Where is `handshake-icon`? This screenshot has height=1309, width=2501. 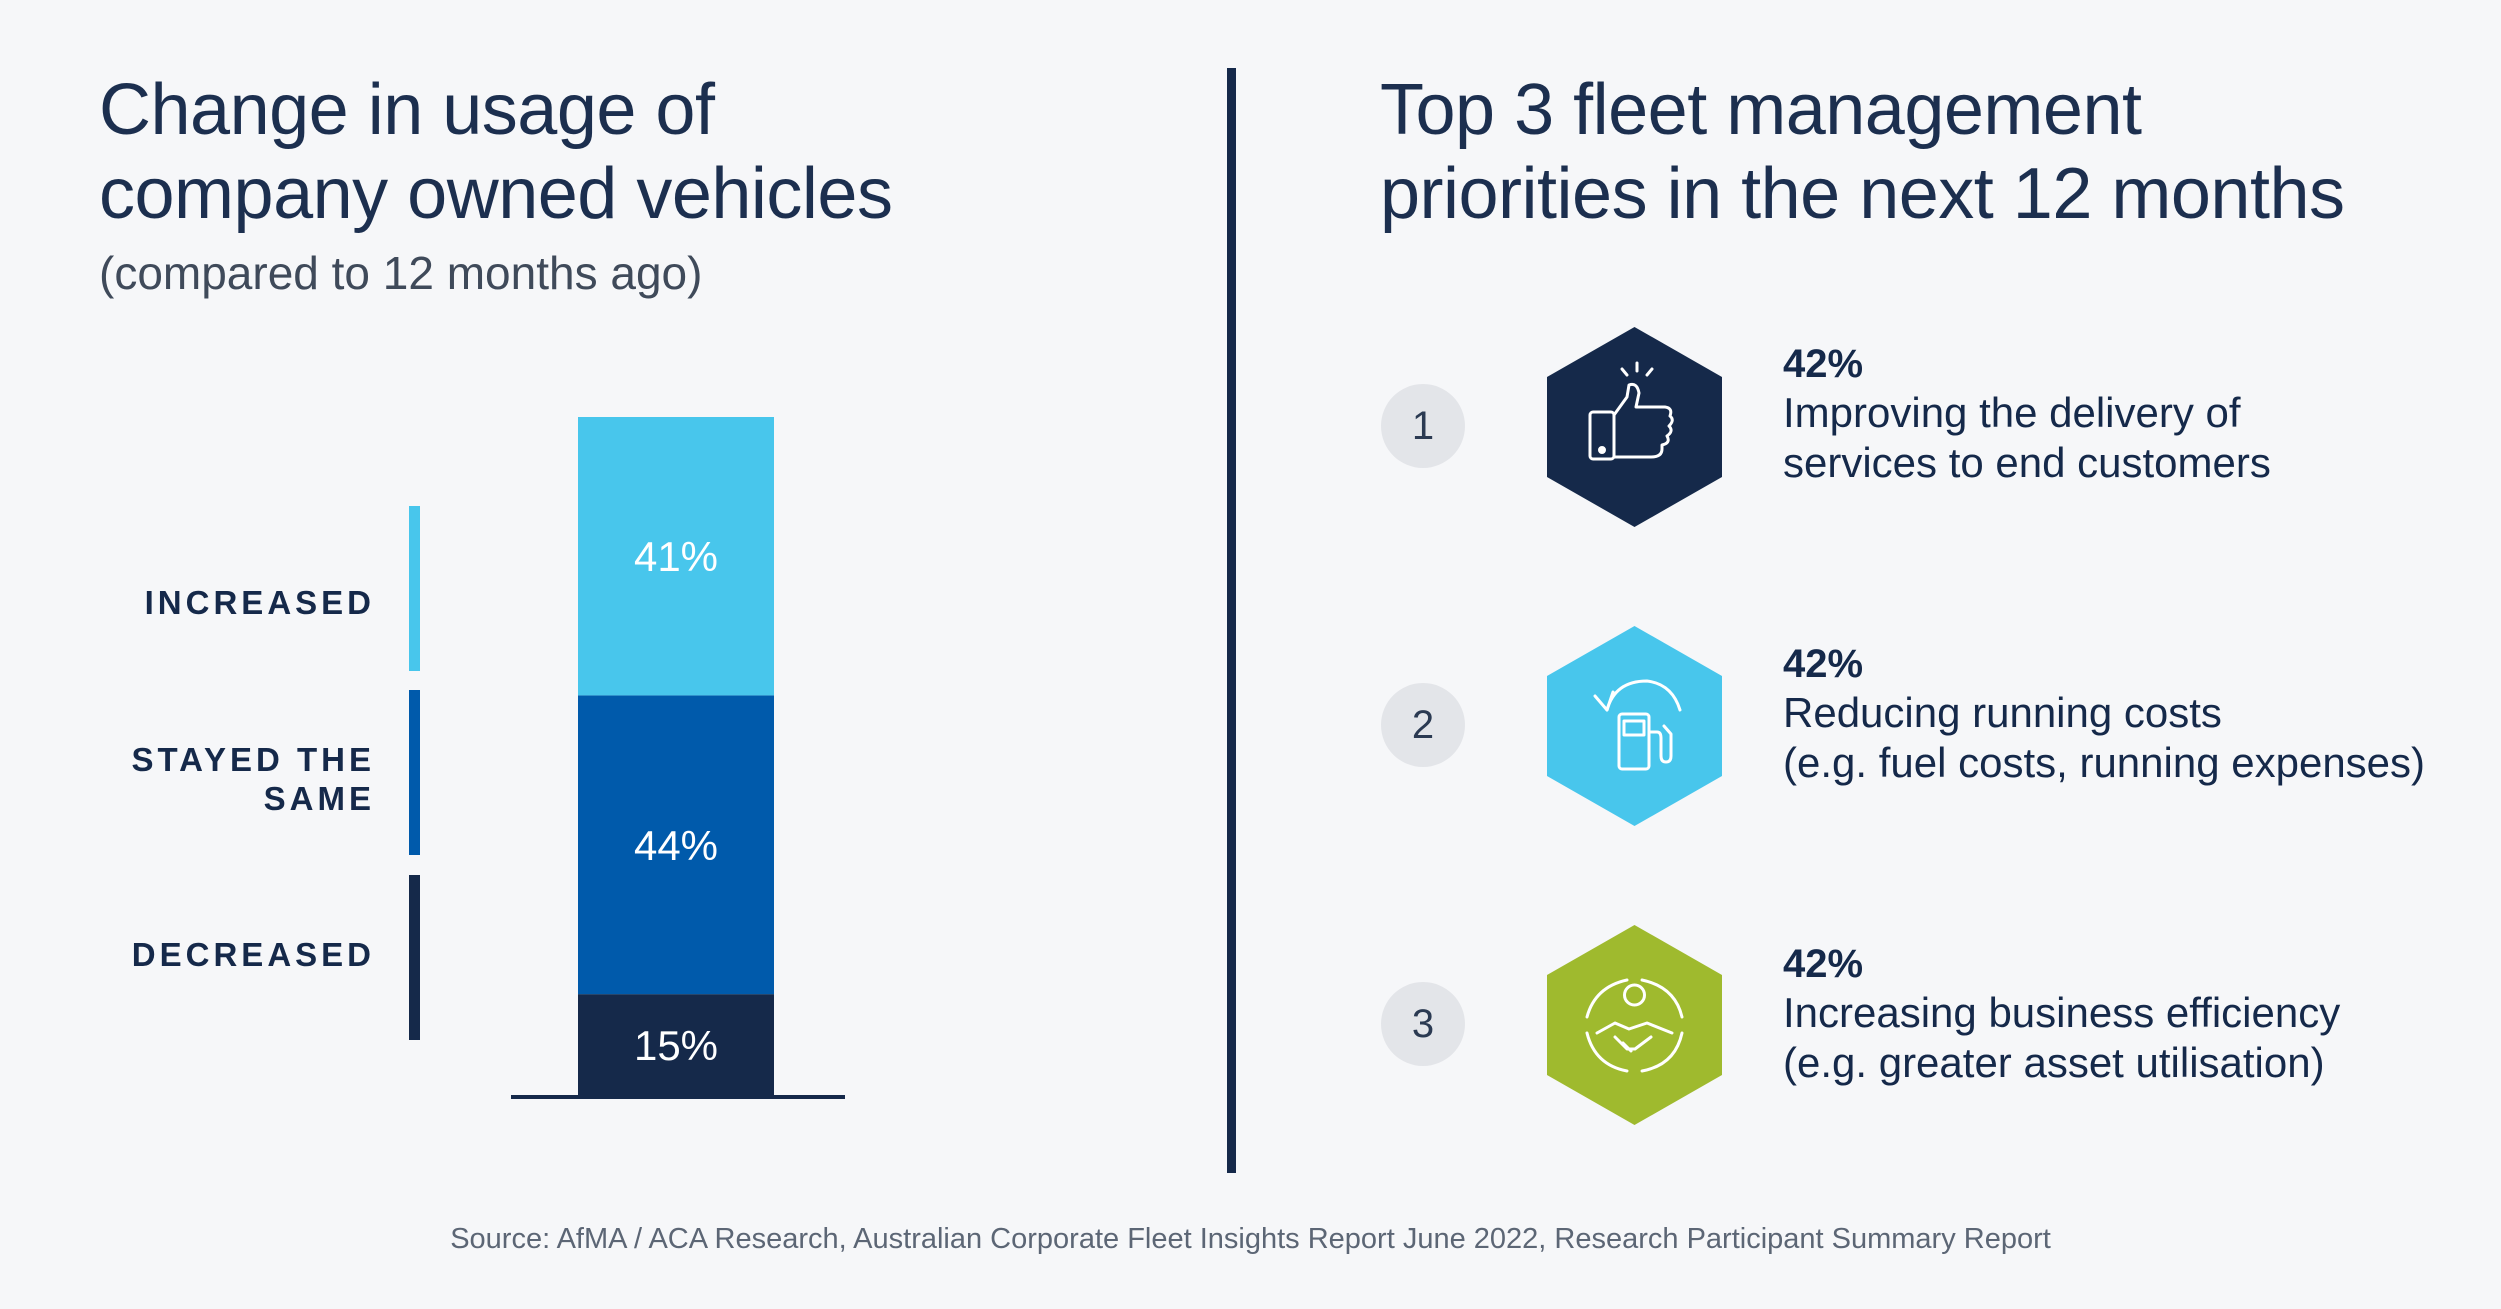
handshake-icon is located at coordinates (1634, 1025).